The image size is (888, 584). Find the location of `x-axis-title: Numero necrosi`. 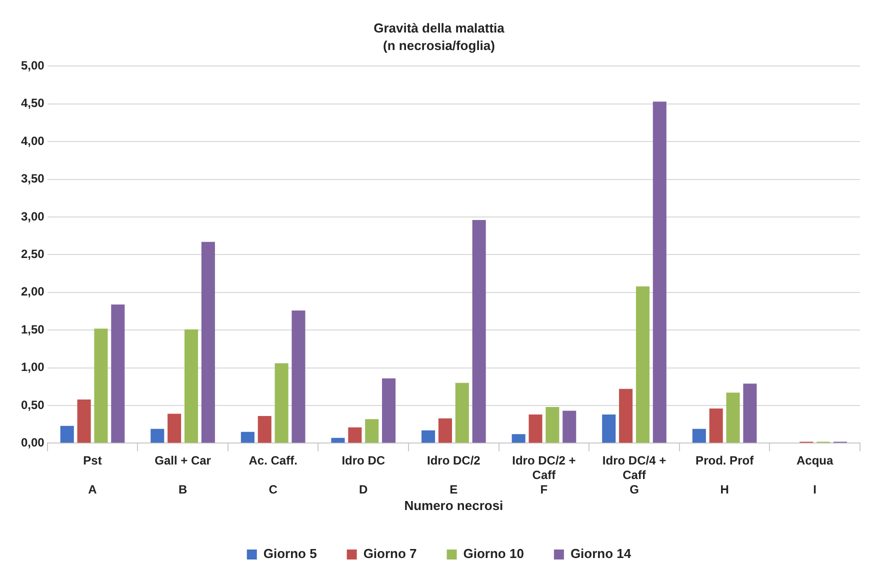

x-axis-title: Numero necrosi is located at coordinates (454, 505).